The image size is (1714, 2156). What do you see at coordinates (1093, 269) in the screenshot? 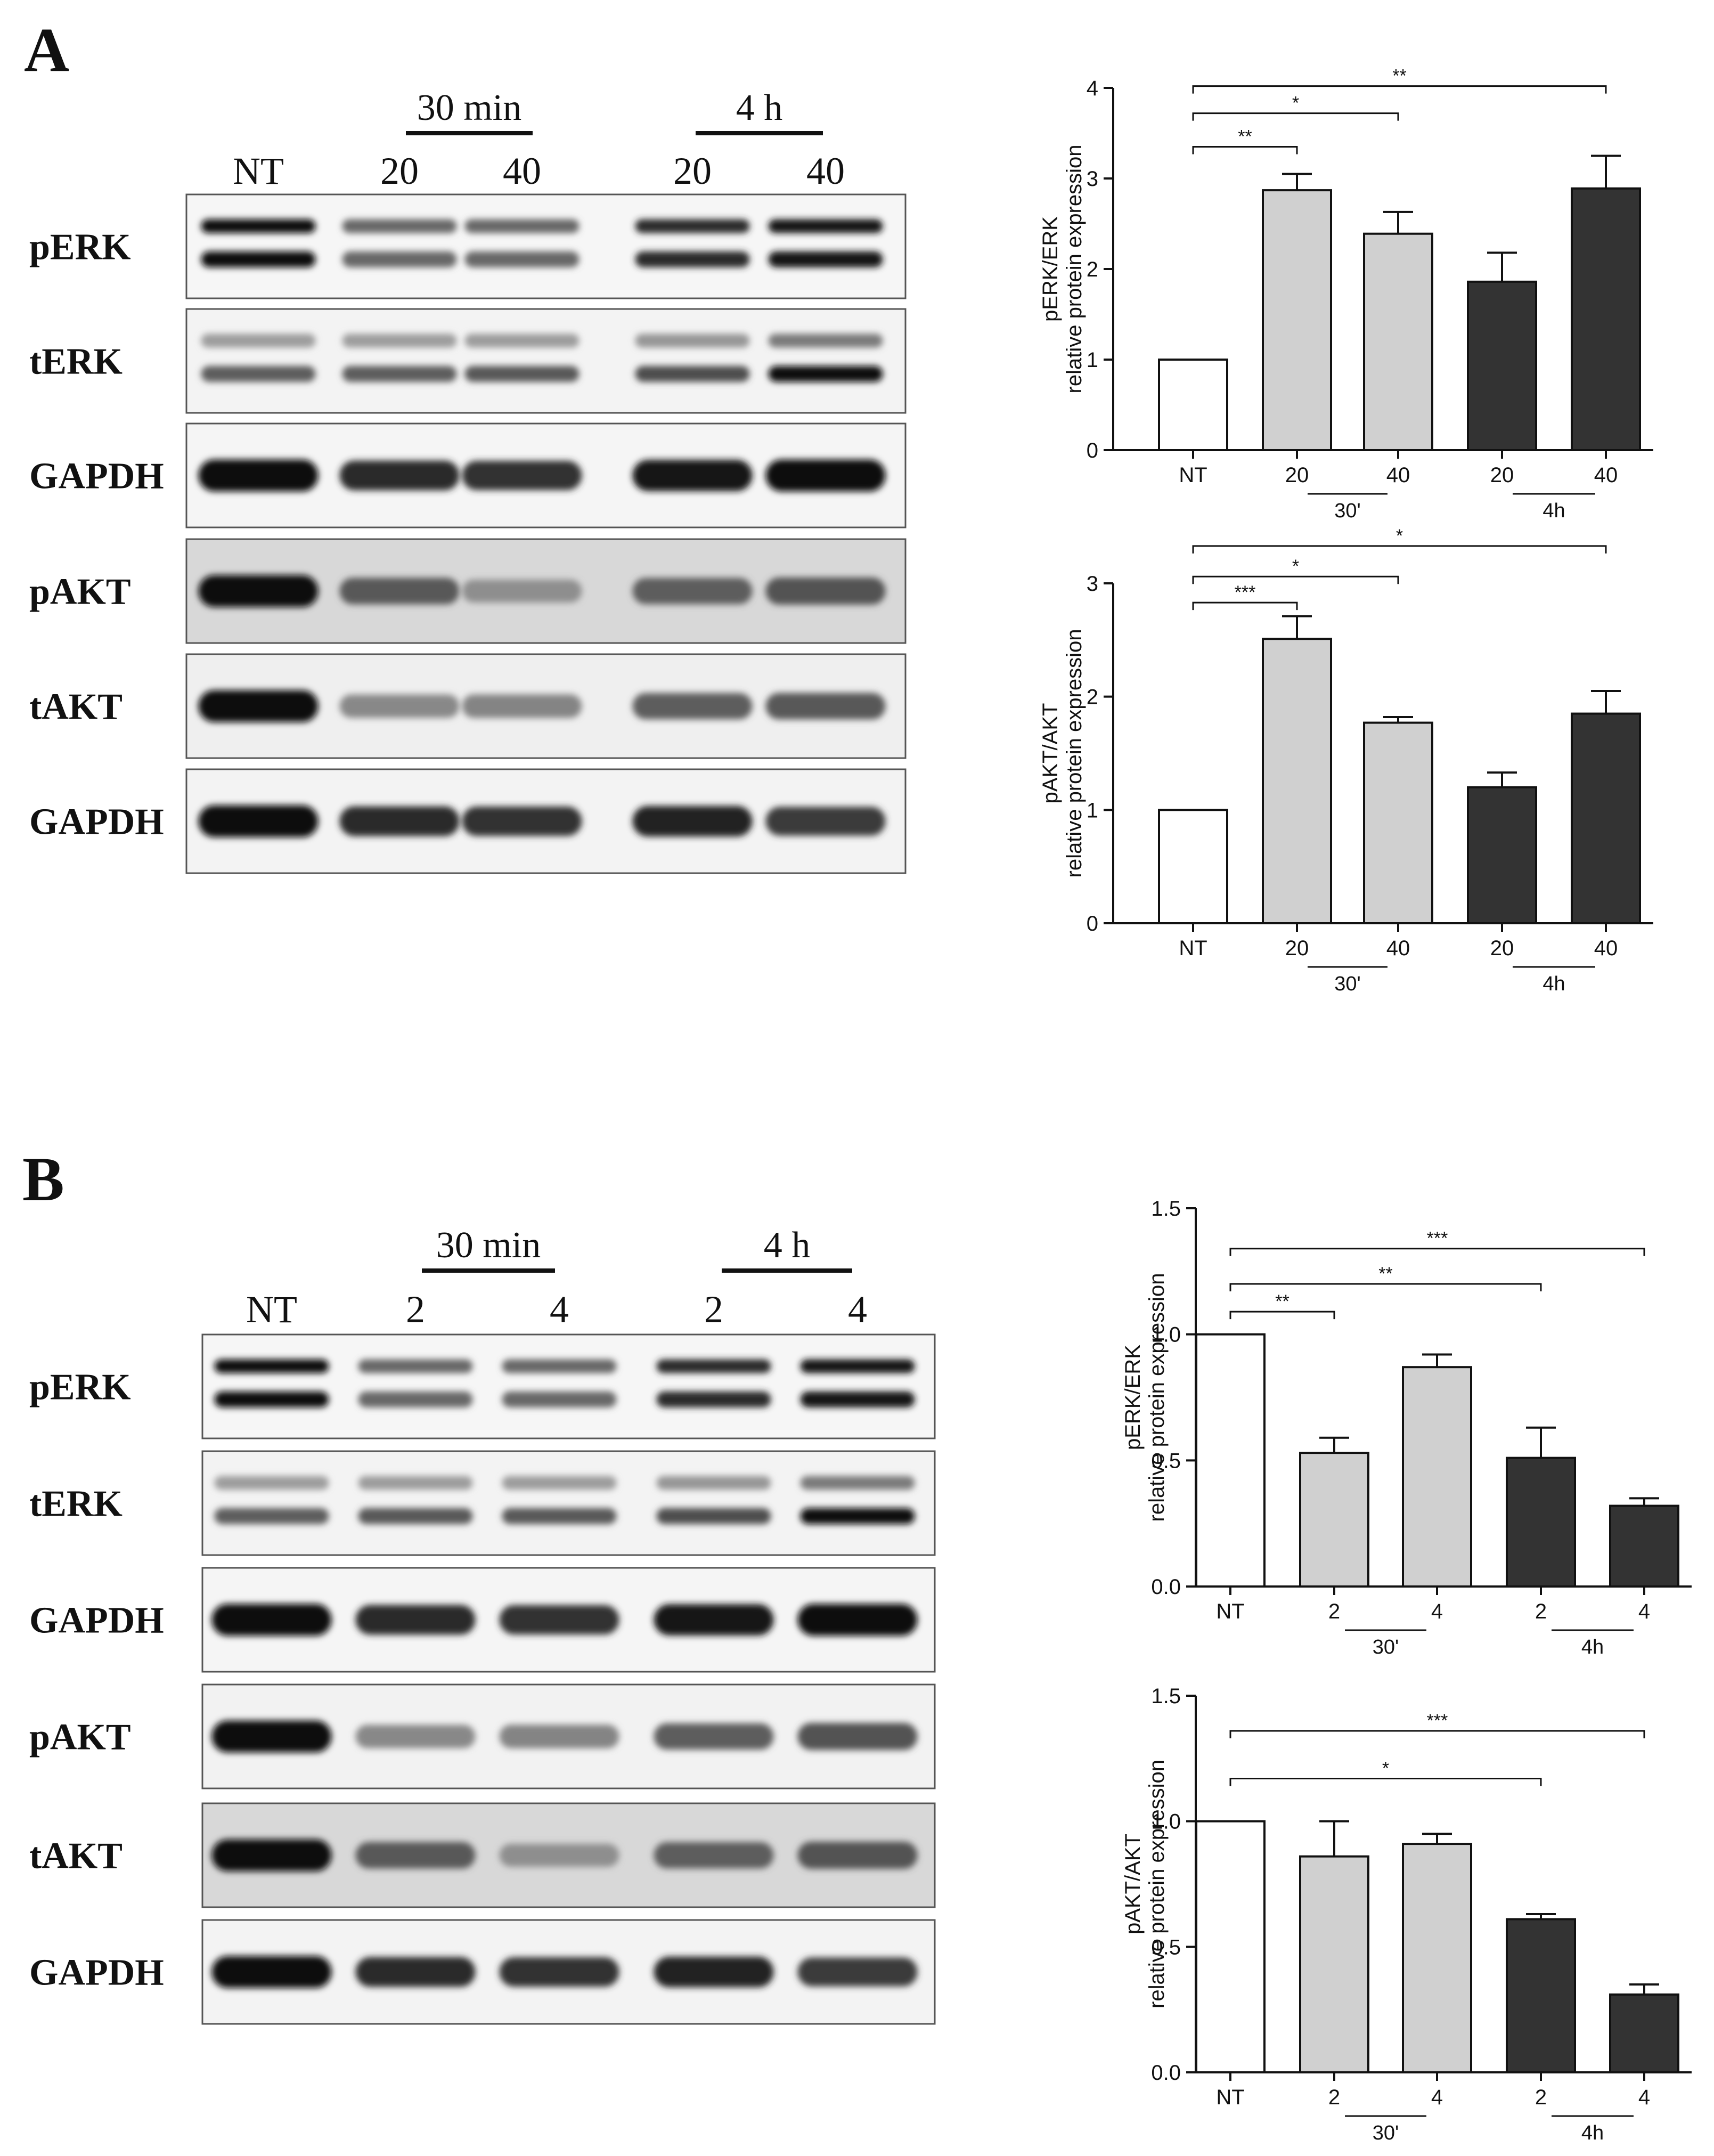
I see `y-tick-label: 2` at bounding box center [1093, 269].